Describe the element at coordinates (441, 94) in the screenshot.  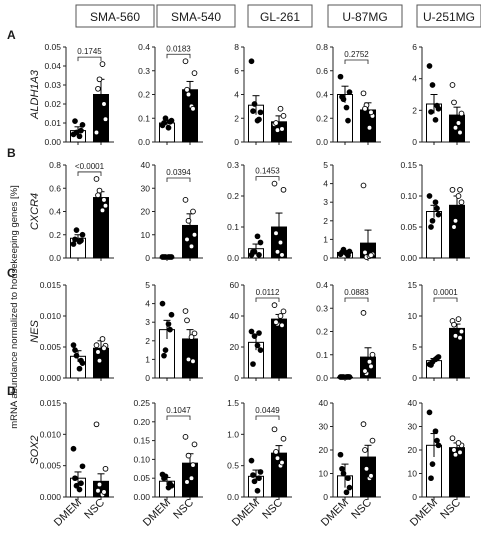
I see `panel-u-251mg-aldh1a3: 0 2 4 6` at that location.